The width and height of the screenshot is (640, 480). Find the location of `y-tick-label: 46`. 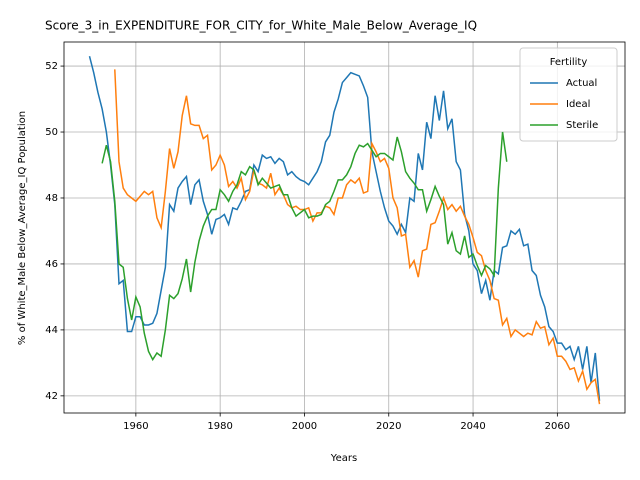

y-tick-label: 46 is located at coordinates (51, 264).